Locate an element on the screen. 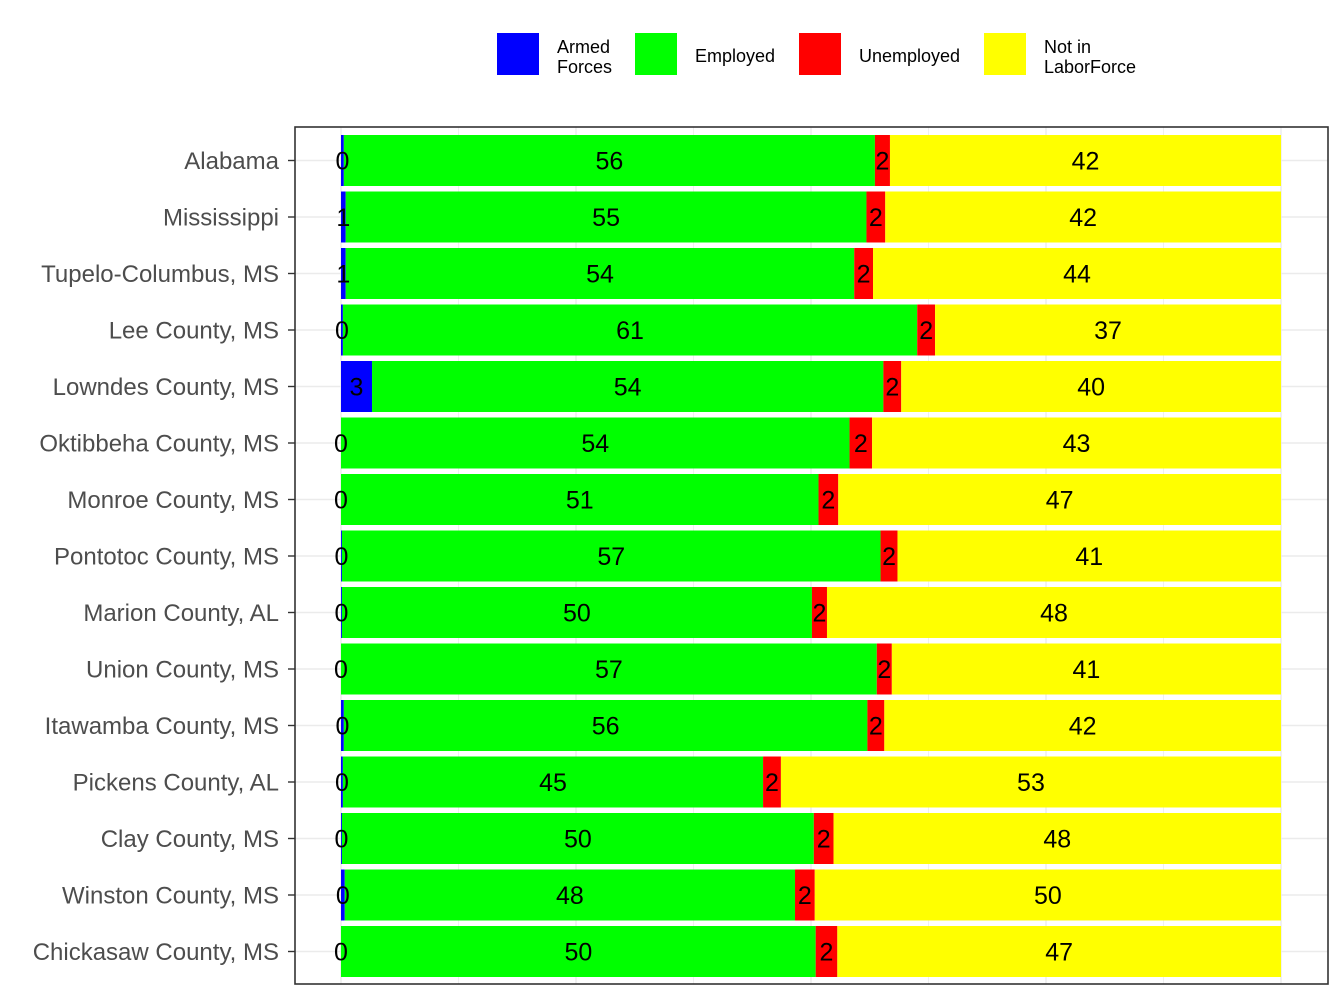  category-label: Lee County, MS is located at coordinates (194, 331).